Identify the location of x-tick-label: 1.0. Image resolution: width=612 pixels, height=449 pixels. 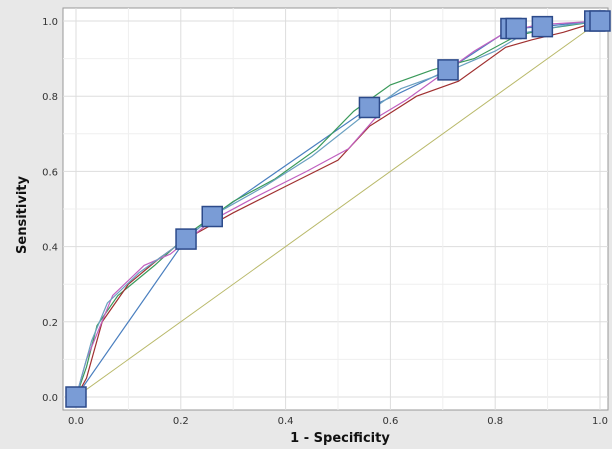
(600, 421).